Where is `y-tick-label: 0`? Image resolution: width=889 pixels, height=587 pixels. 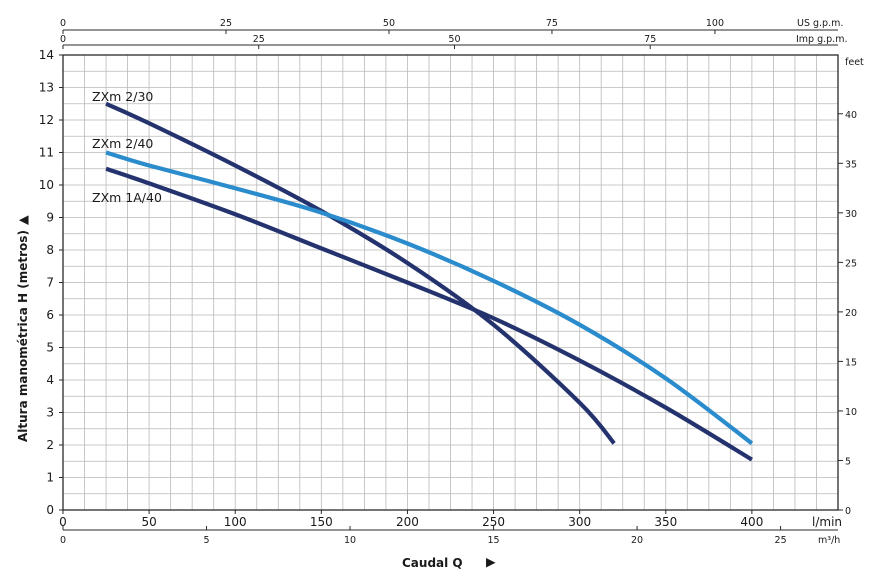
y-tick-label: 0 is located at coordinates (50, 510).